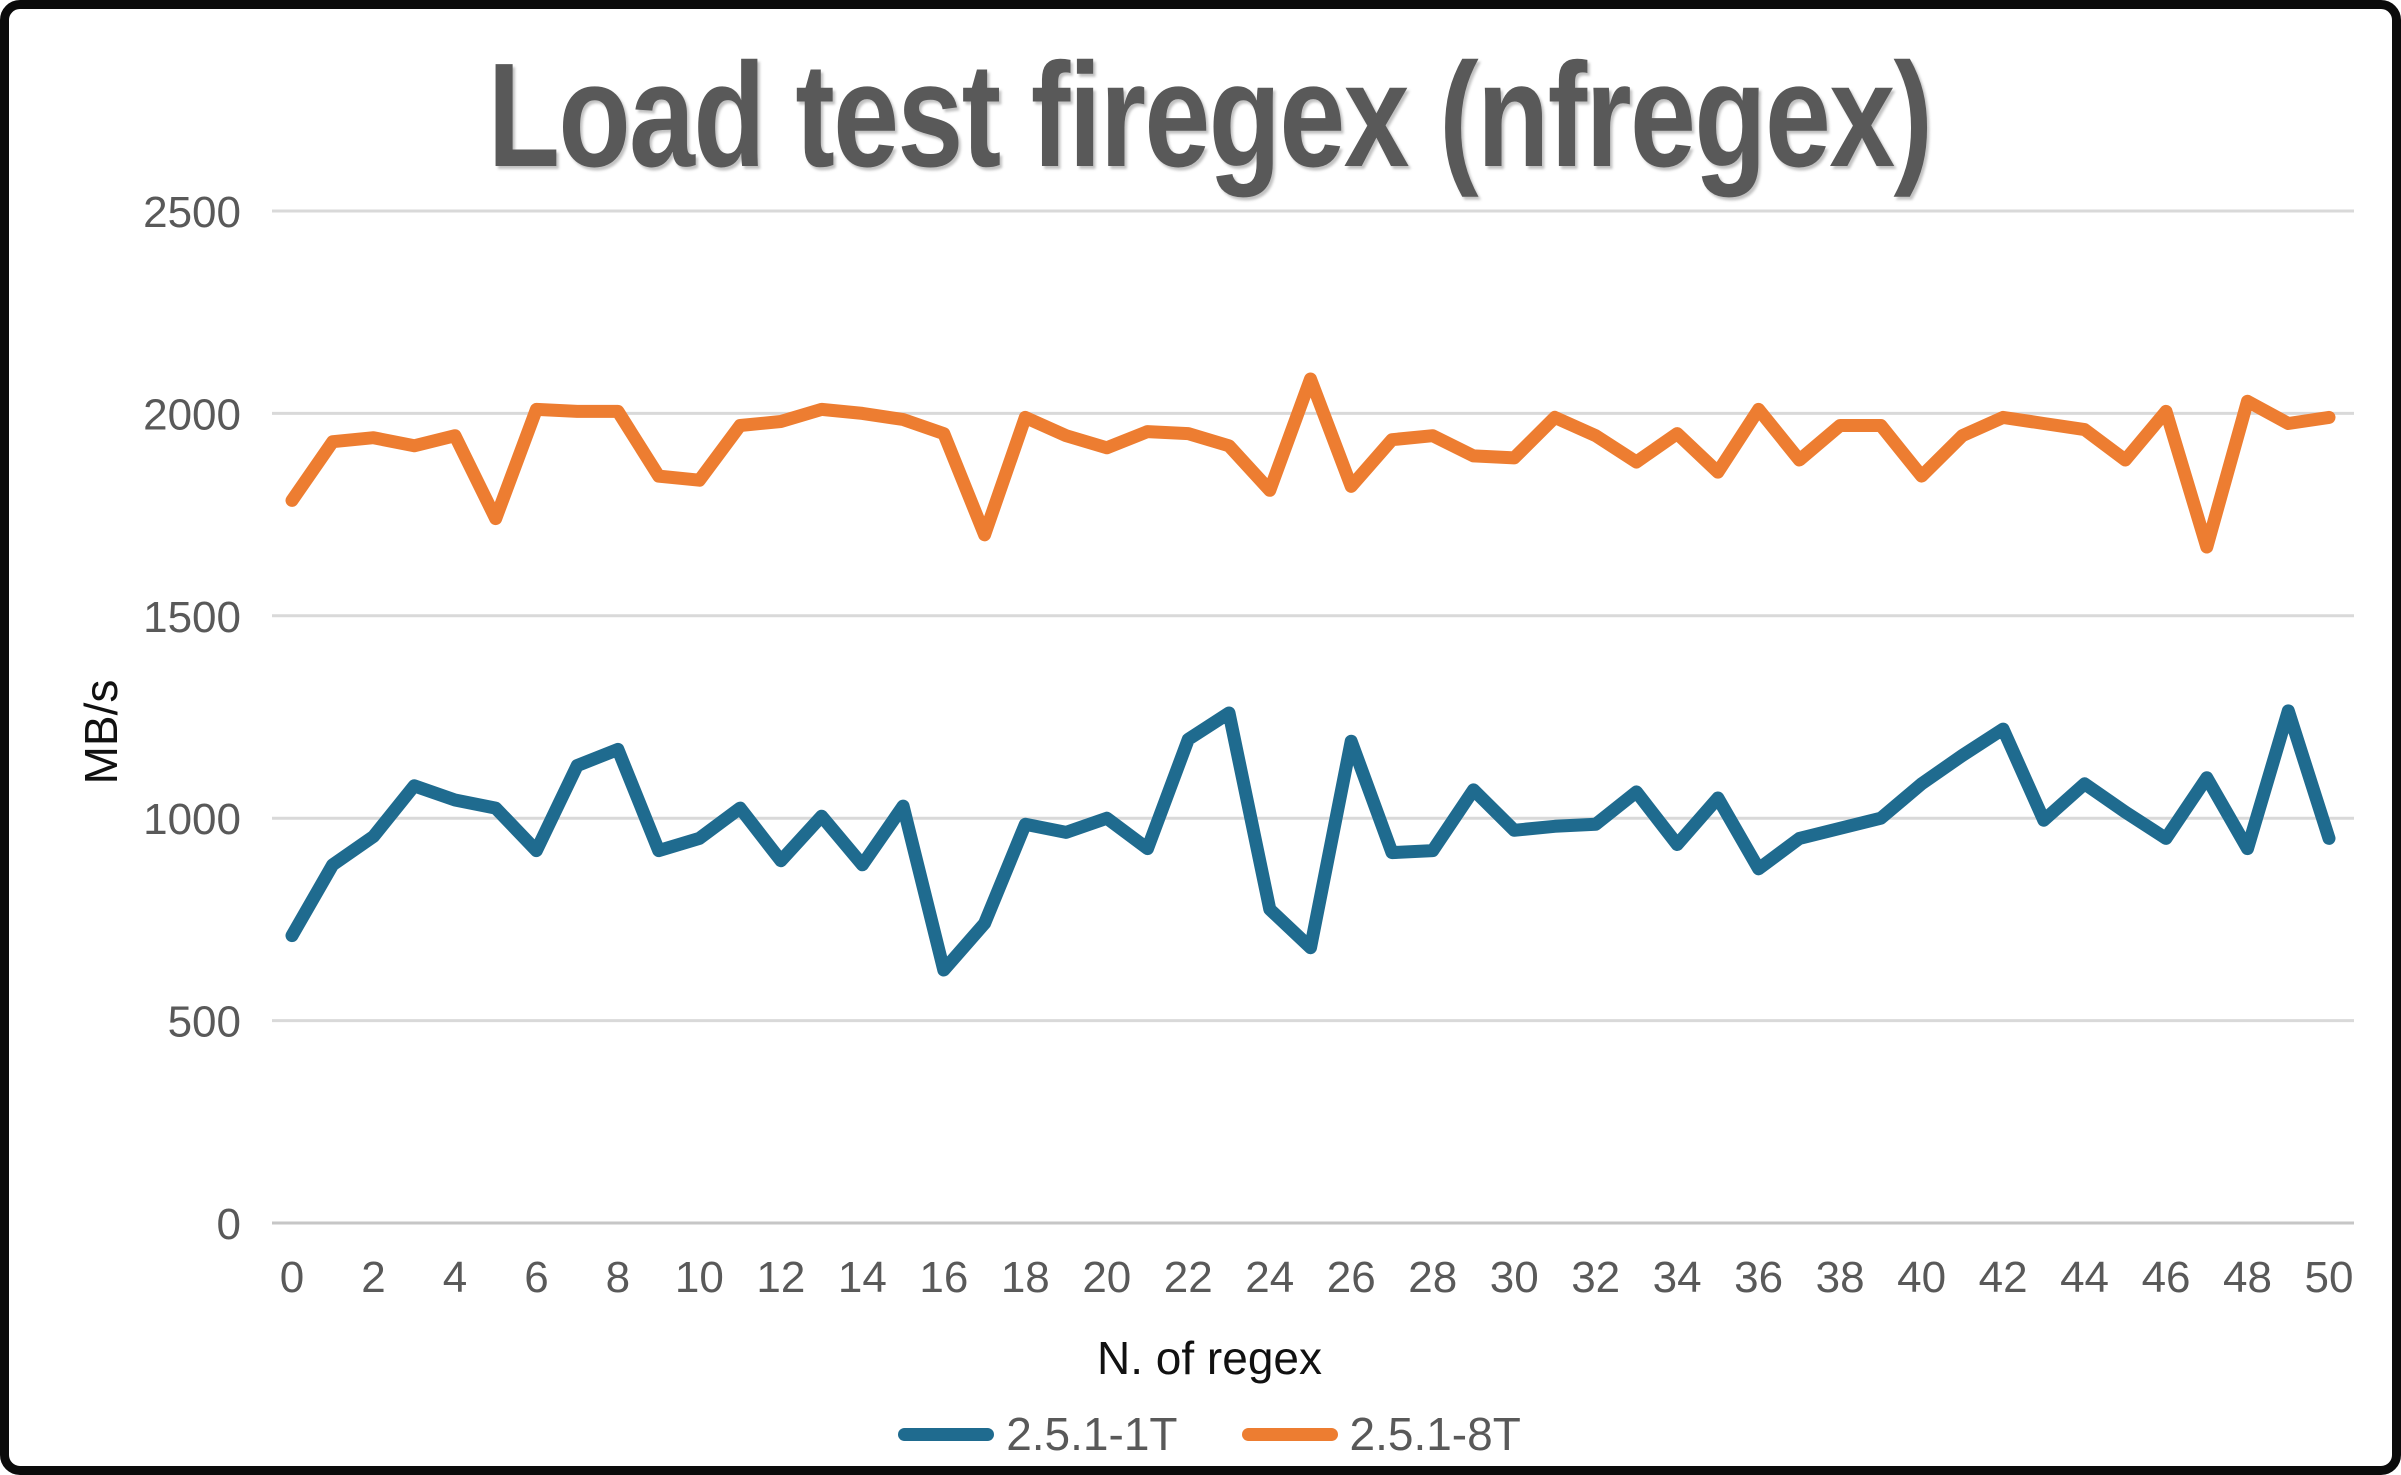 This screenshot has height=1475, width=2401. Describe the element at coordinates (192, 819) in the screenshot. I see `y-tick-label: 1000` at that location.